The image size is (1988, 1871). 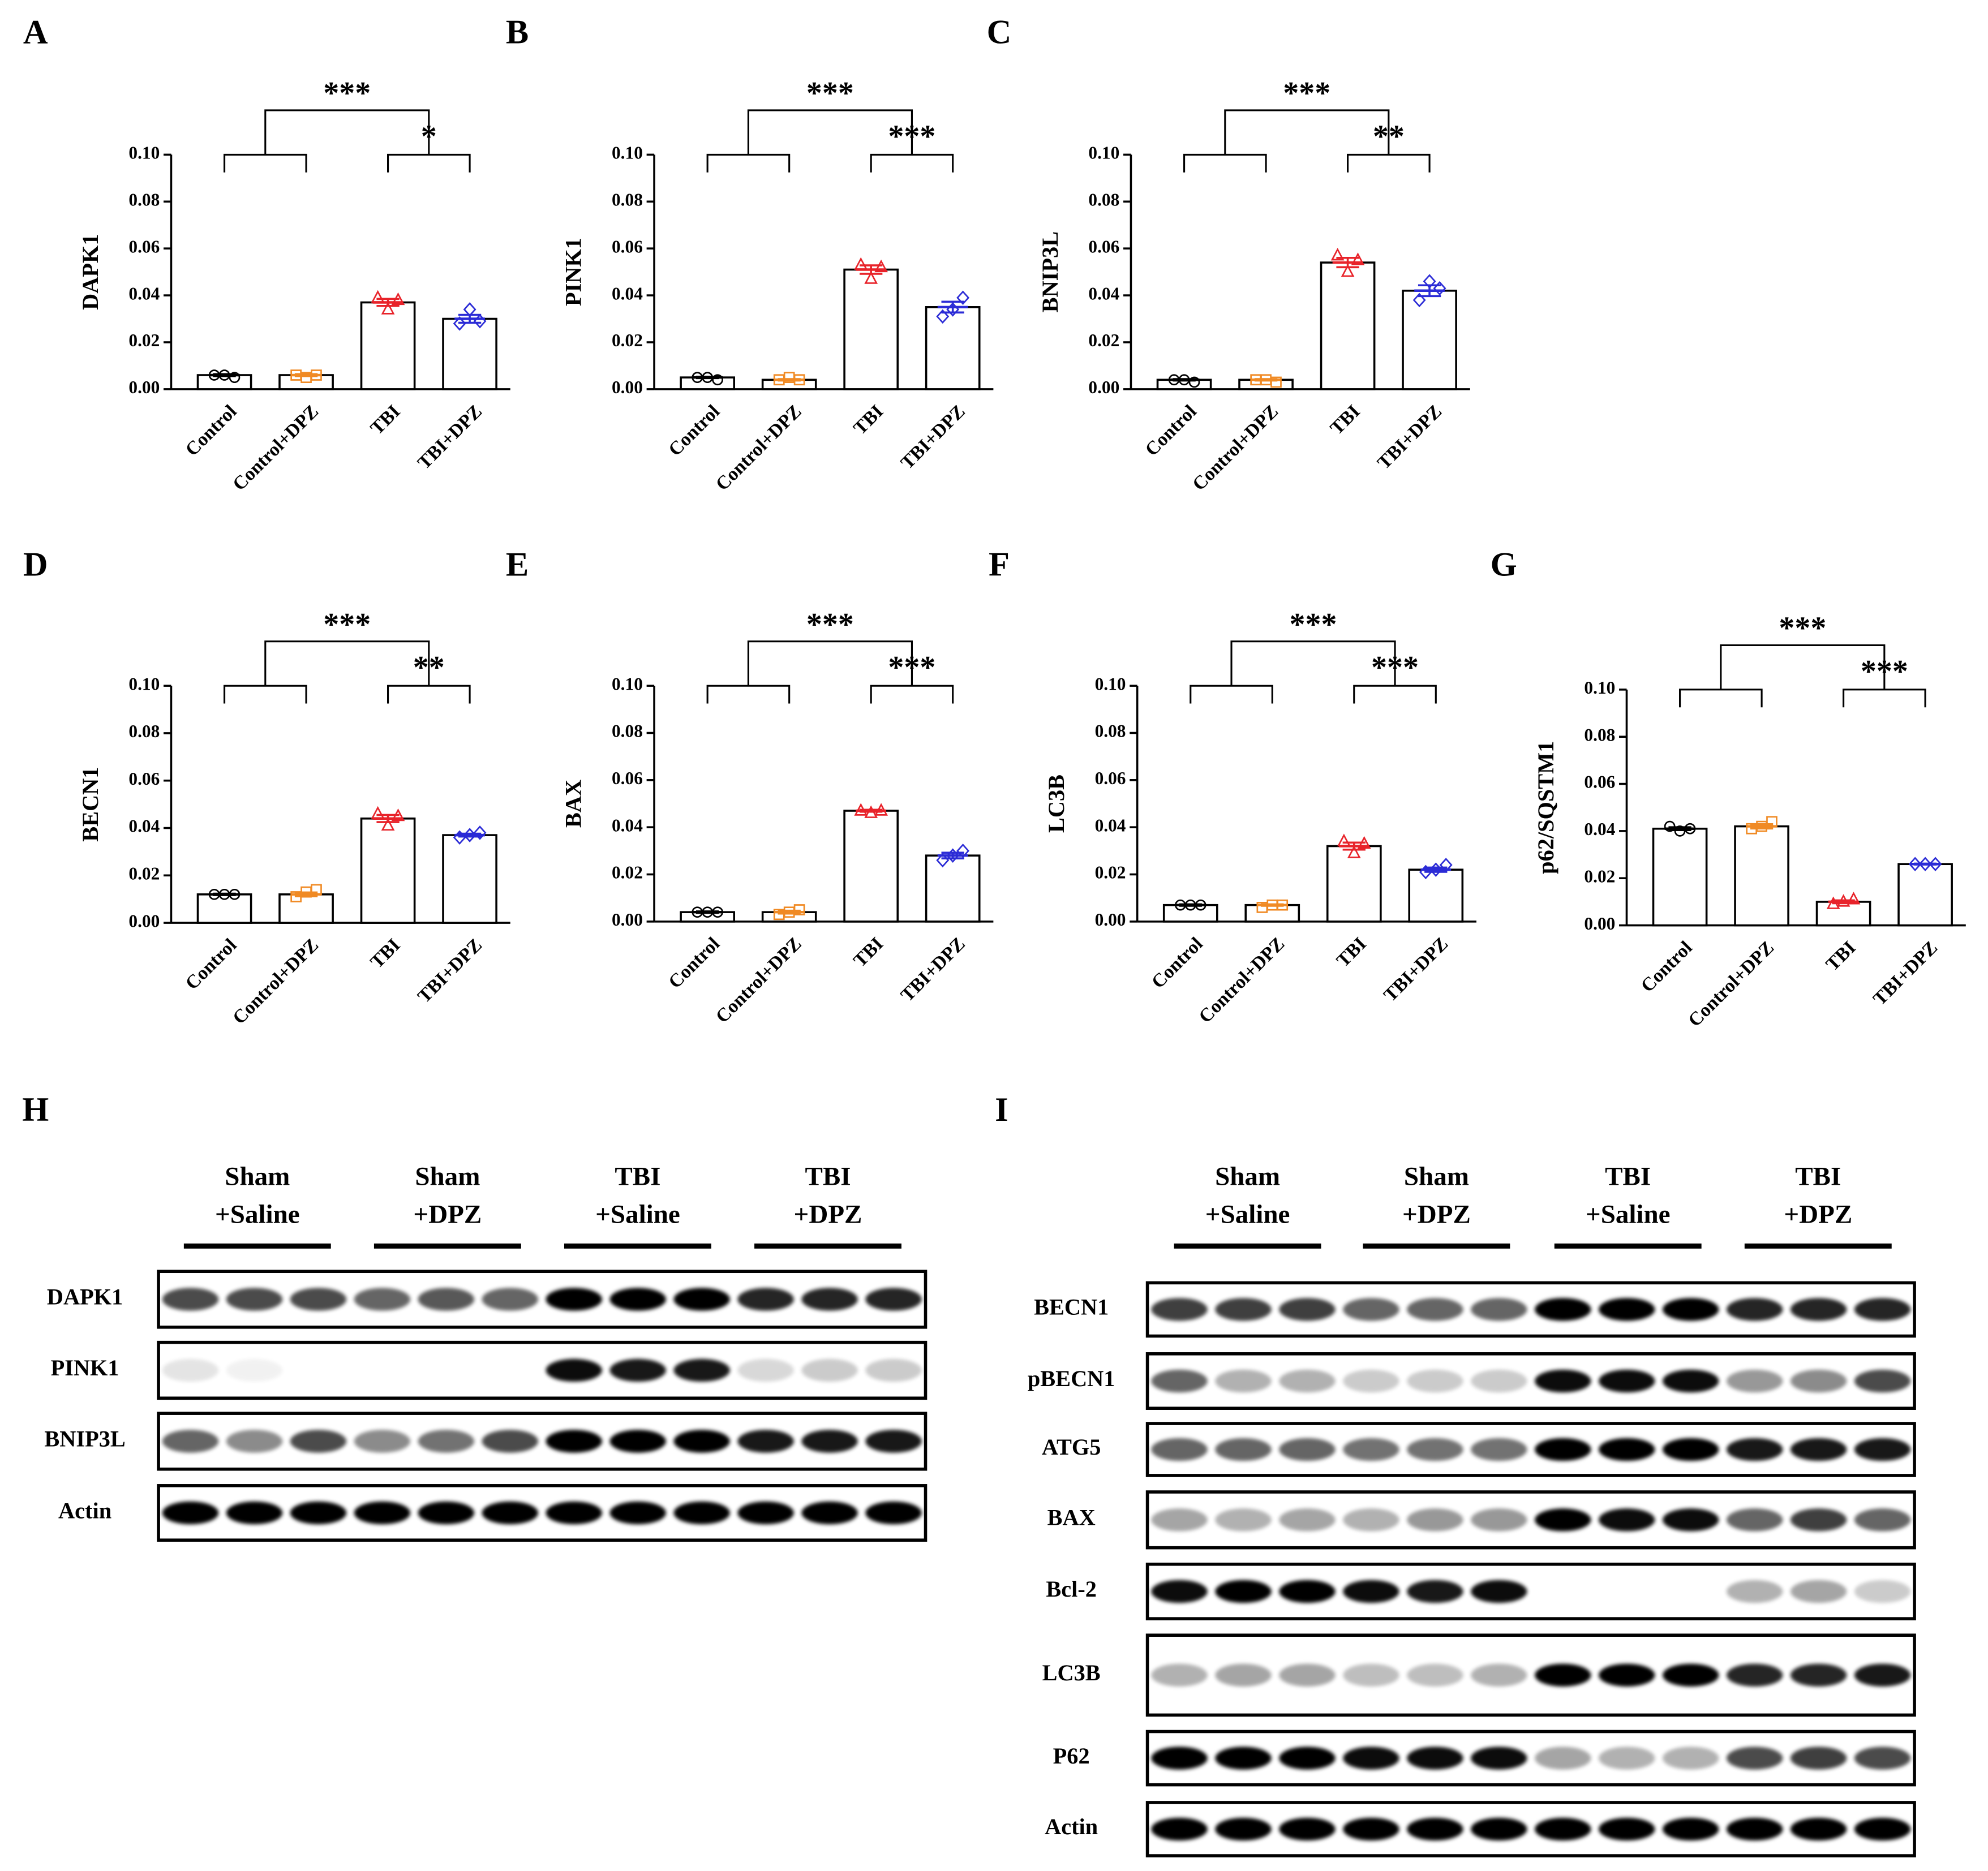 I want to click on group-label: +DPZ, so click(x=828, y=1214).